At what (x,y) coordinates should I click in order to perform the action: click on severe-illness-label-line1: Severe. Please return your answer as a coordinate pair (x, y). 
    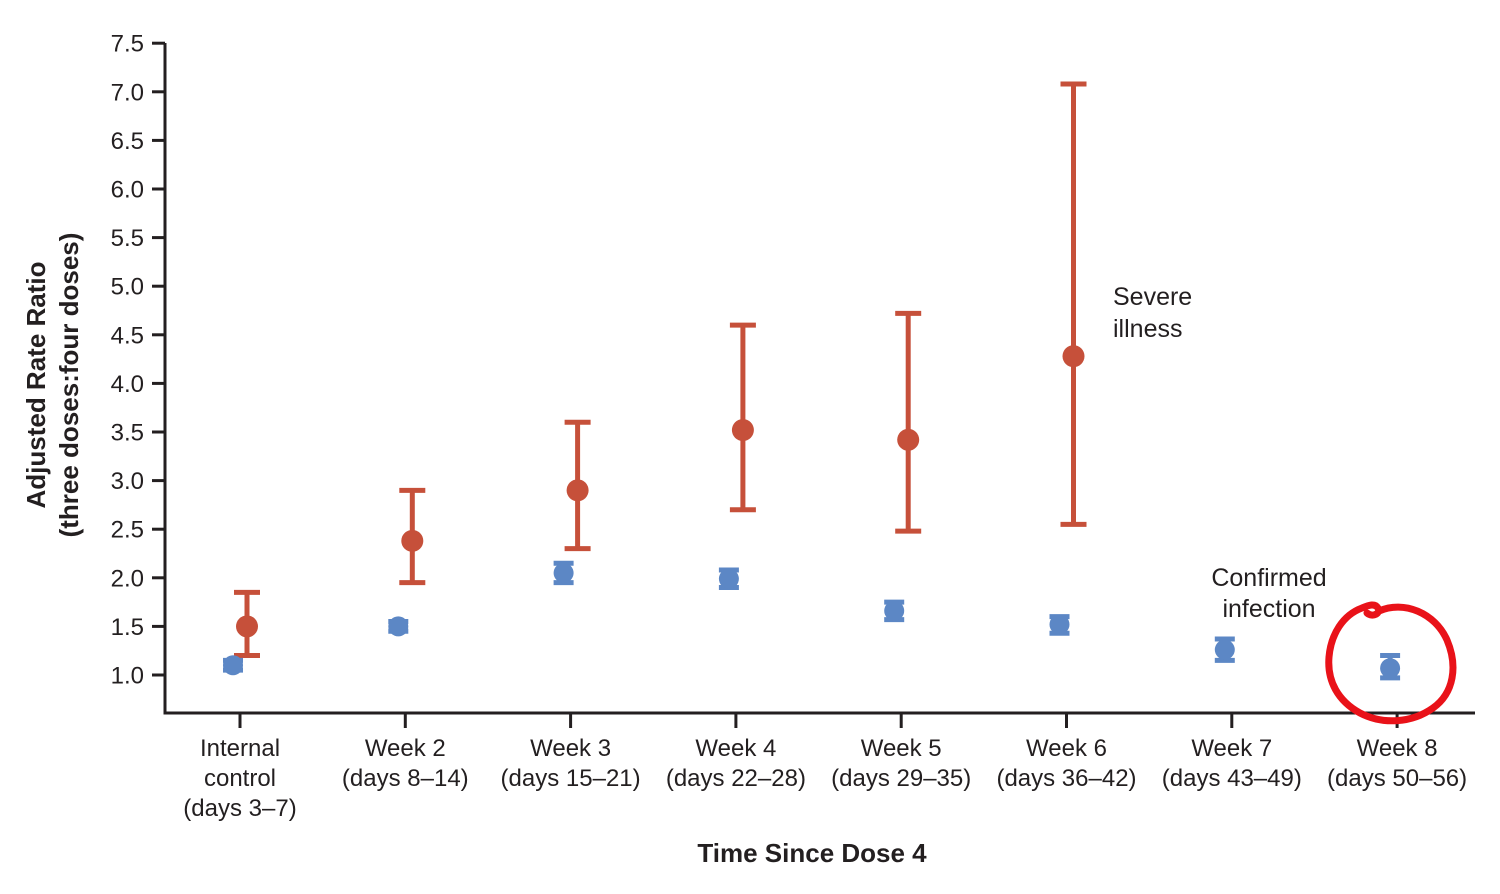
    Looking at the image, I should click on (1152, 297).